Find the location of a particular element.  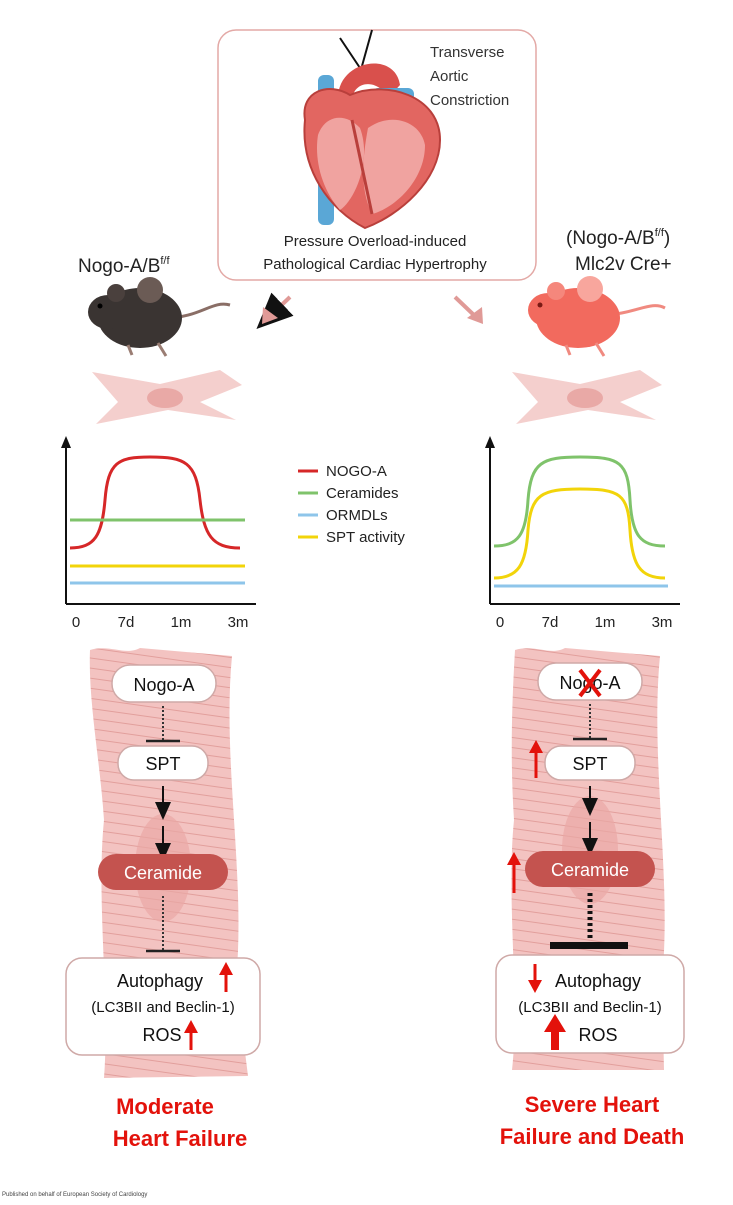

arrow-up-bold-icon is located at coordinates (555, 1032).